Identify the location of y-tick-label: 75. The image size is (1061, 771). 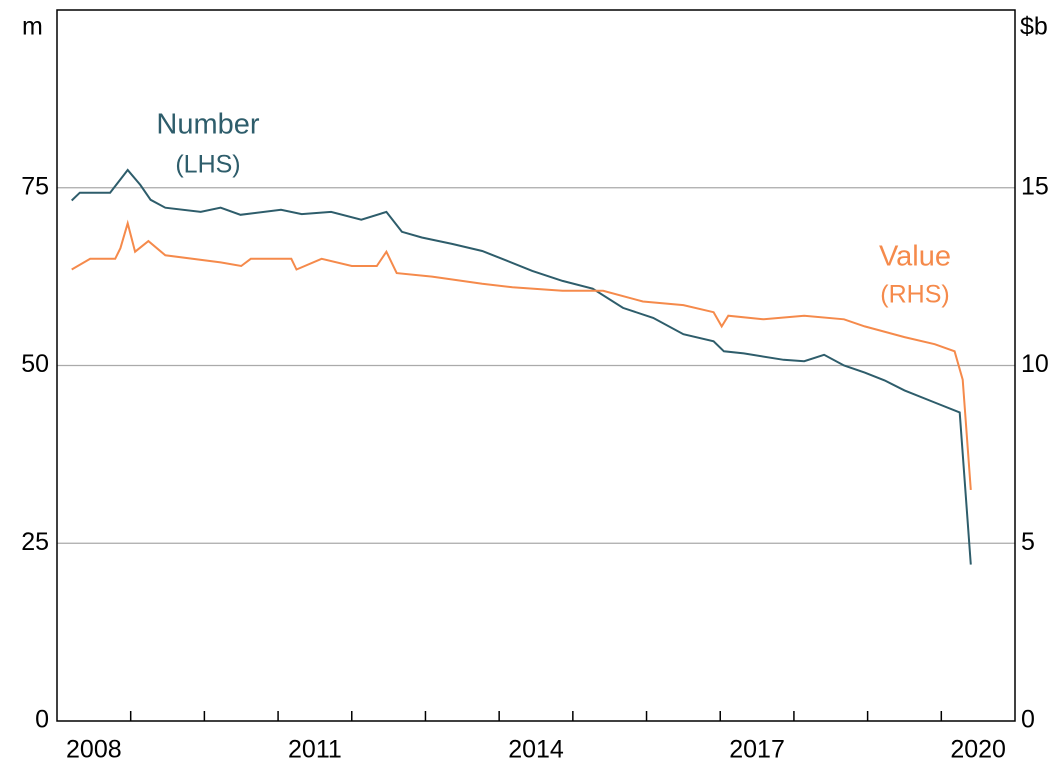
(35, 186).